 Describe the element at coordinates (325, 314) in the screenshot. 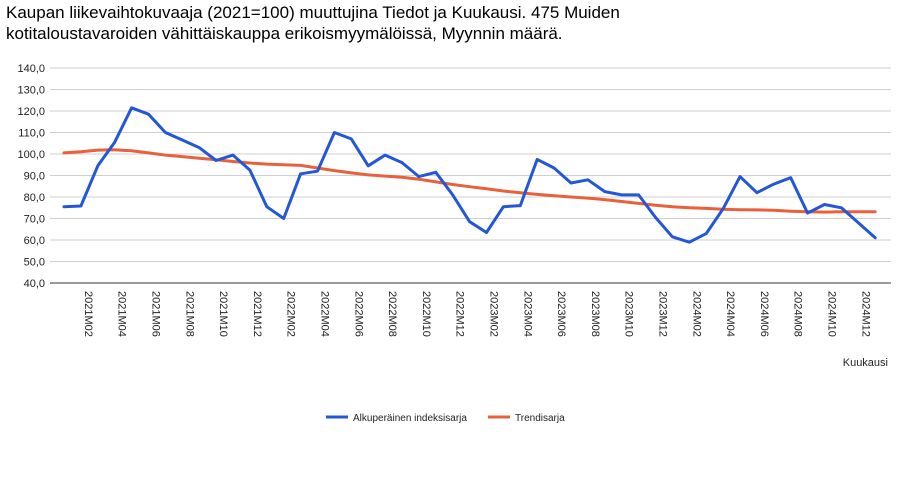

I see `x-tick-label: 2022M04` at that location.